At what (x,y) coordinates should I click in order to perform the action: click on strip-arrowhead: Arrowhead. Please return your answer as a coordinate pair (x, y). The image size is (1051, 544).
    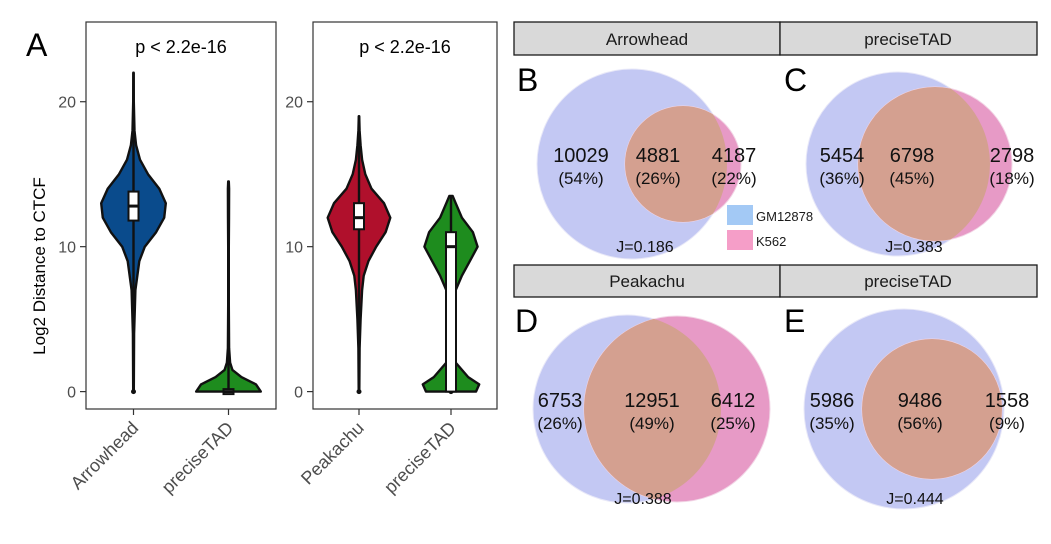
    Looking at the image, I should click on (647, 38).